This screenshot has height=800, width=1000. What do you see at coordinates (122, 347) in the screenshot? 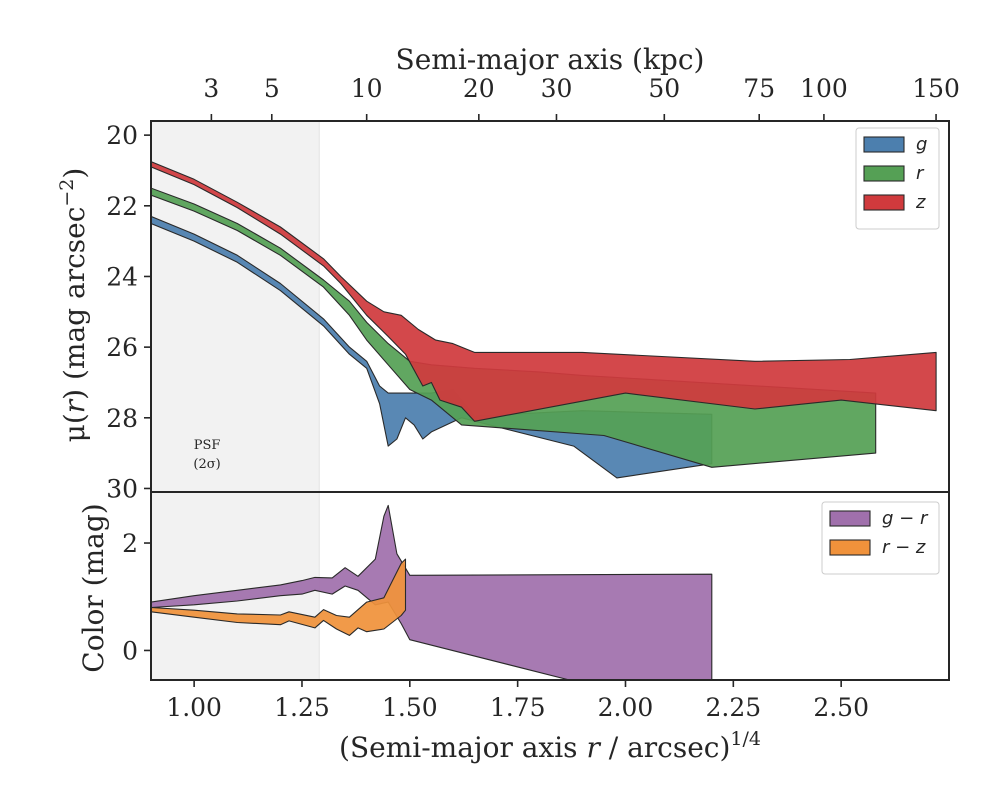
I see `y-tick-label: 26` at bounding box center [122, 347].